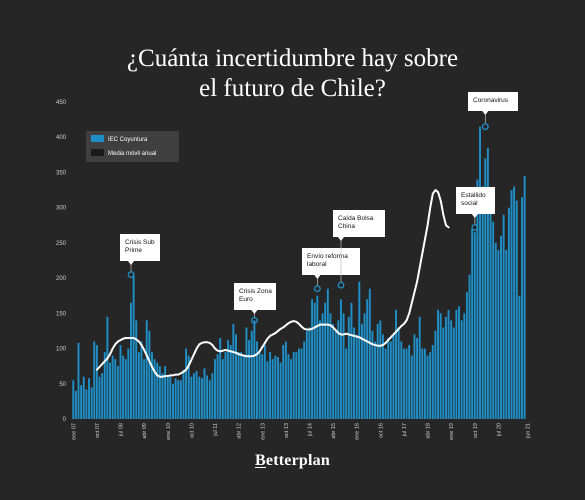  What do you see at coordinates (469, 203) in the screenshot?
I see `annotation-label-line: social` at bounding box center [469, 203].